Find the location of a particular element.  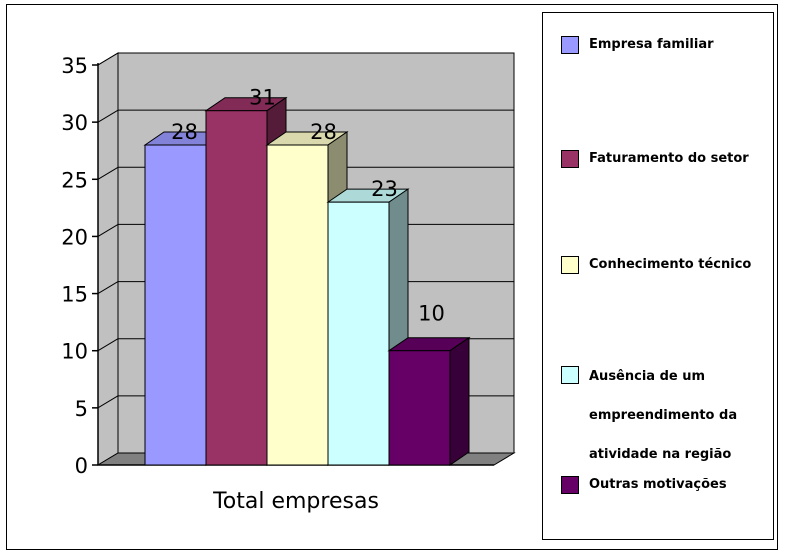

legend-label-line: Ausência de um is located at coordinates (647, 376).